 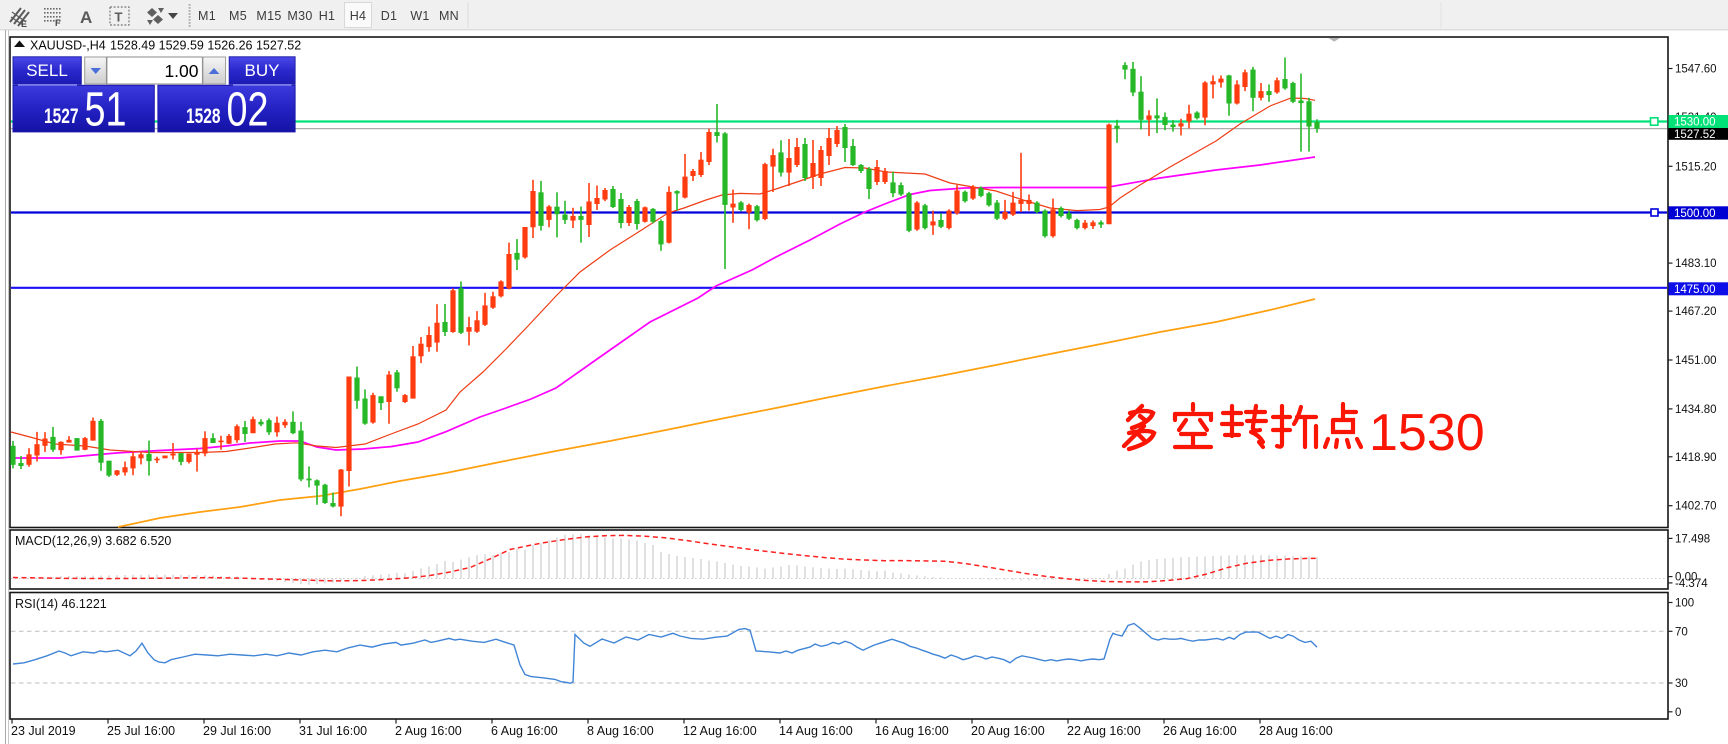 What do you see at coordinates (912, 731) in the screenshot?
I see `svg-text: 16 Aug 16:00` at bounding box center [912, 731].